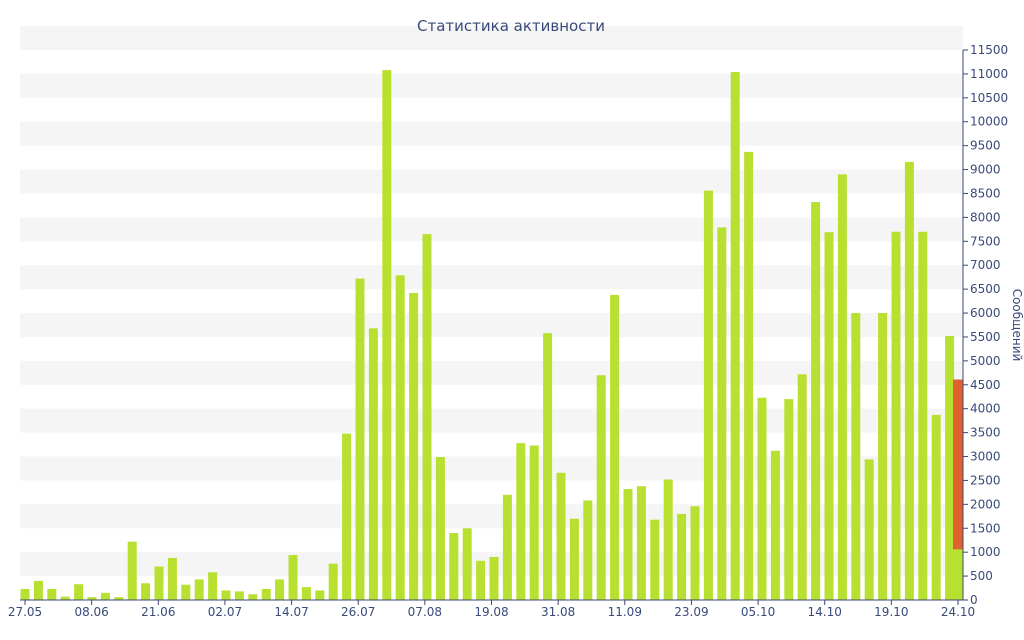  What do you see at coordinates (985, 170) in the screenshot?
I see `y-tick-label: 9000` at bounding box center [985, 170].